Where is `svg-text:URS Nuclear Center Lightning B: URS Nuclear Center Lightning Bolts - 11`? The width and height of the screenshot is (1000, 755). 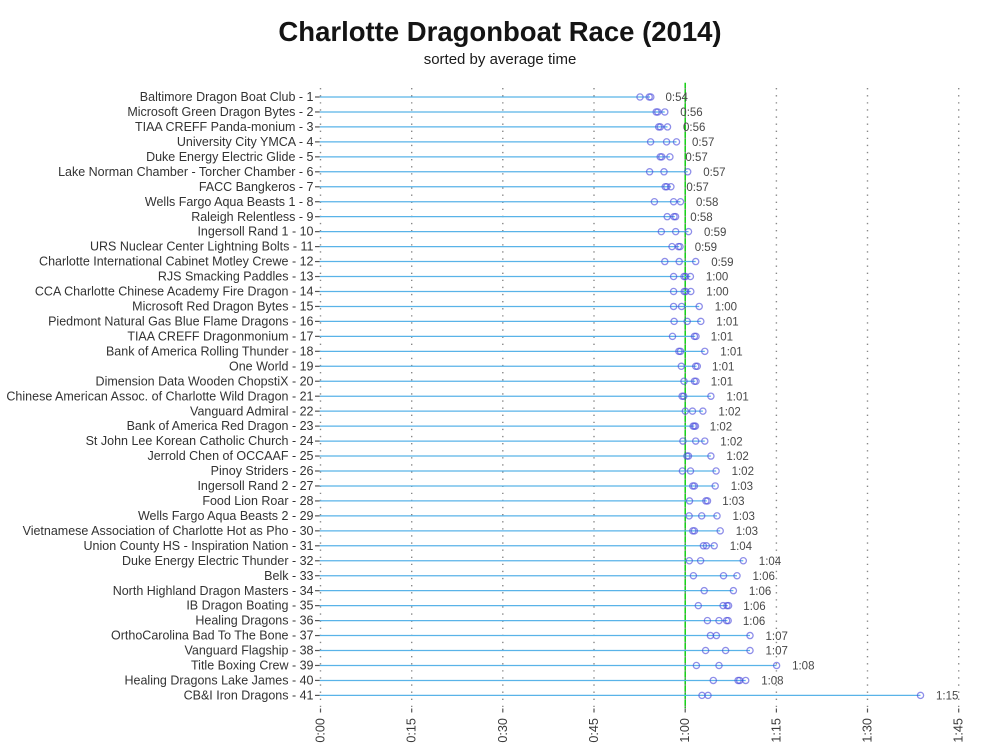 svg-text:URS Nuclear Center Lightning B: URS Nuclear Center Lightning Bolts - 11 is located at coordinates (202, 247).